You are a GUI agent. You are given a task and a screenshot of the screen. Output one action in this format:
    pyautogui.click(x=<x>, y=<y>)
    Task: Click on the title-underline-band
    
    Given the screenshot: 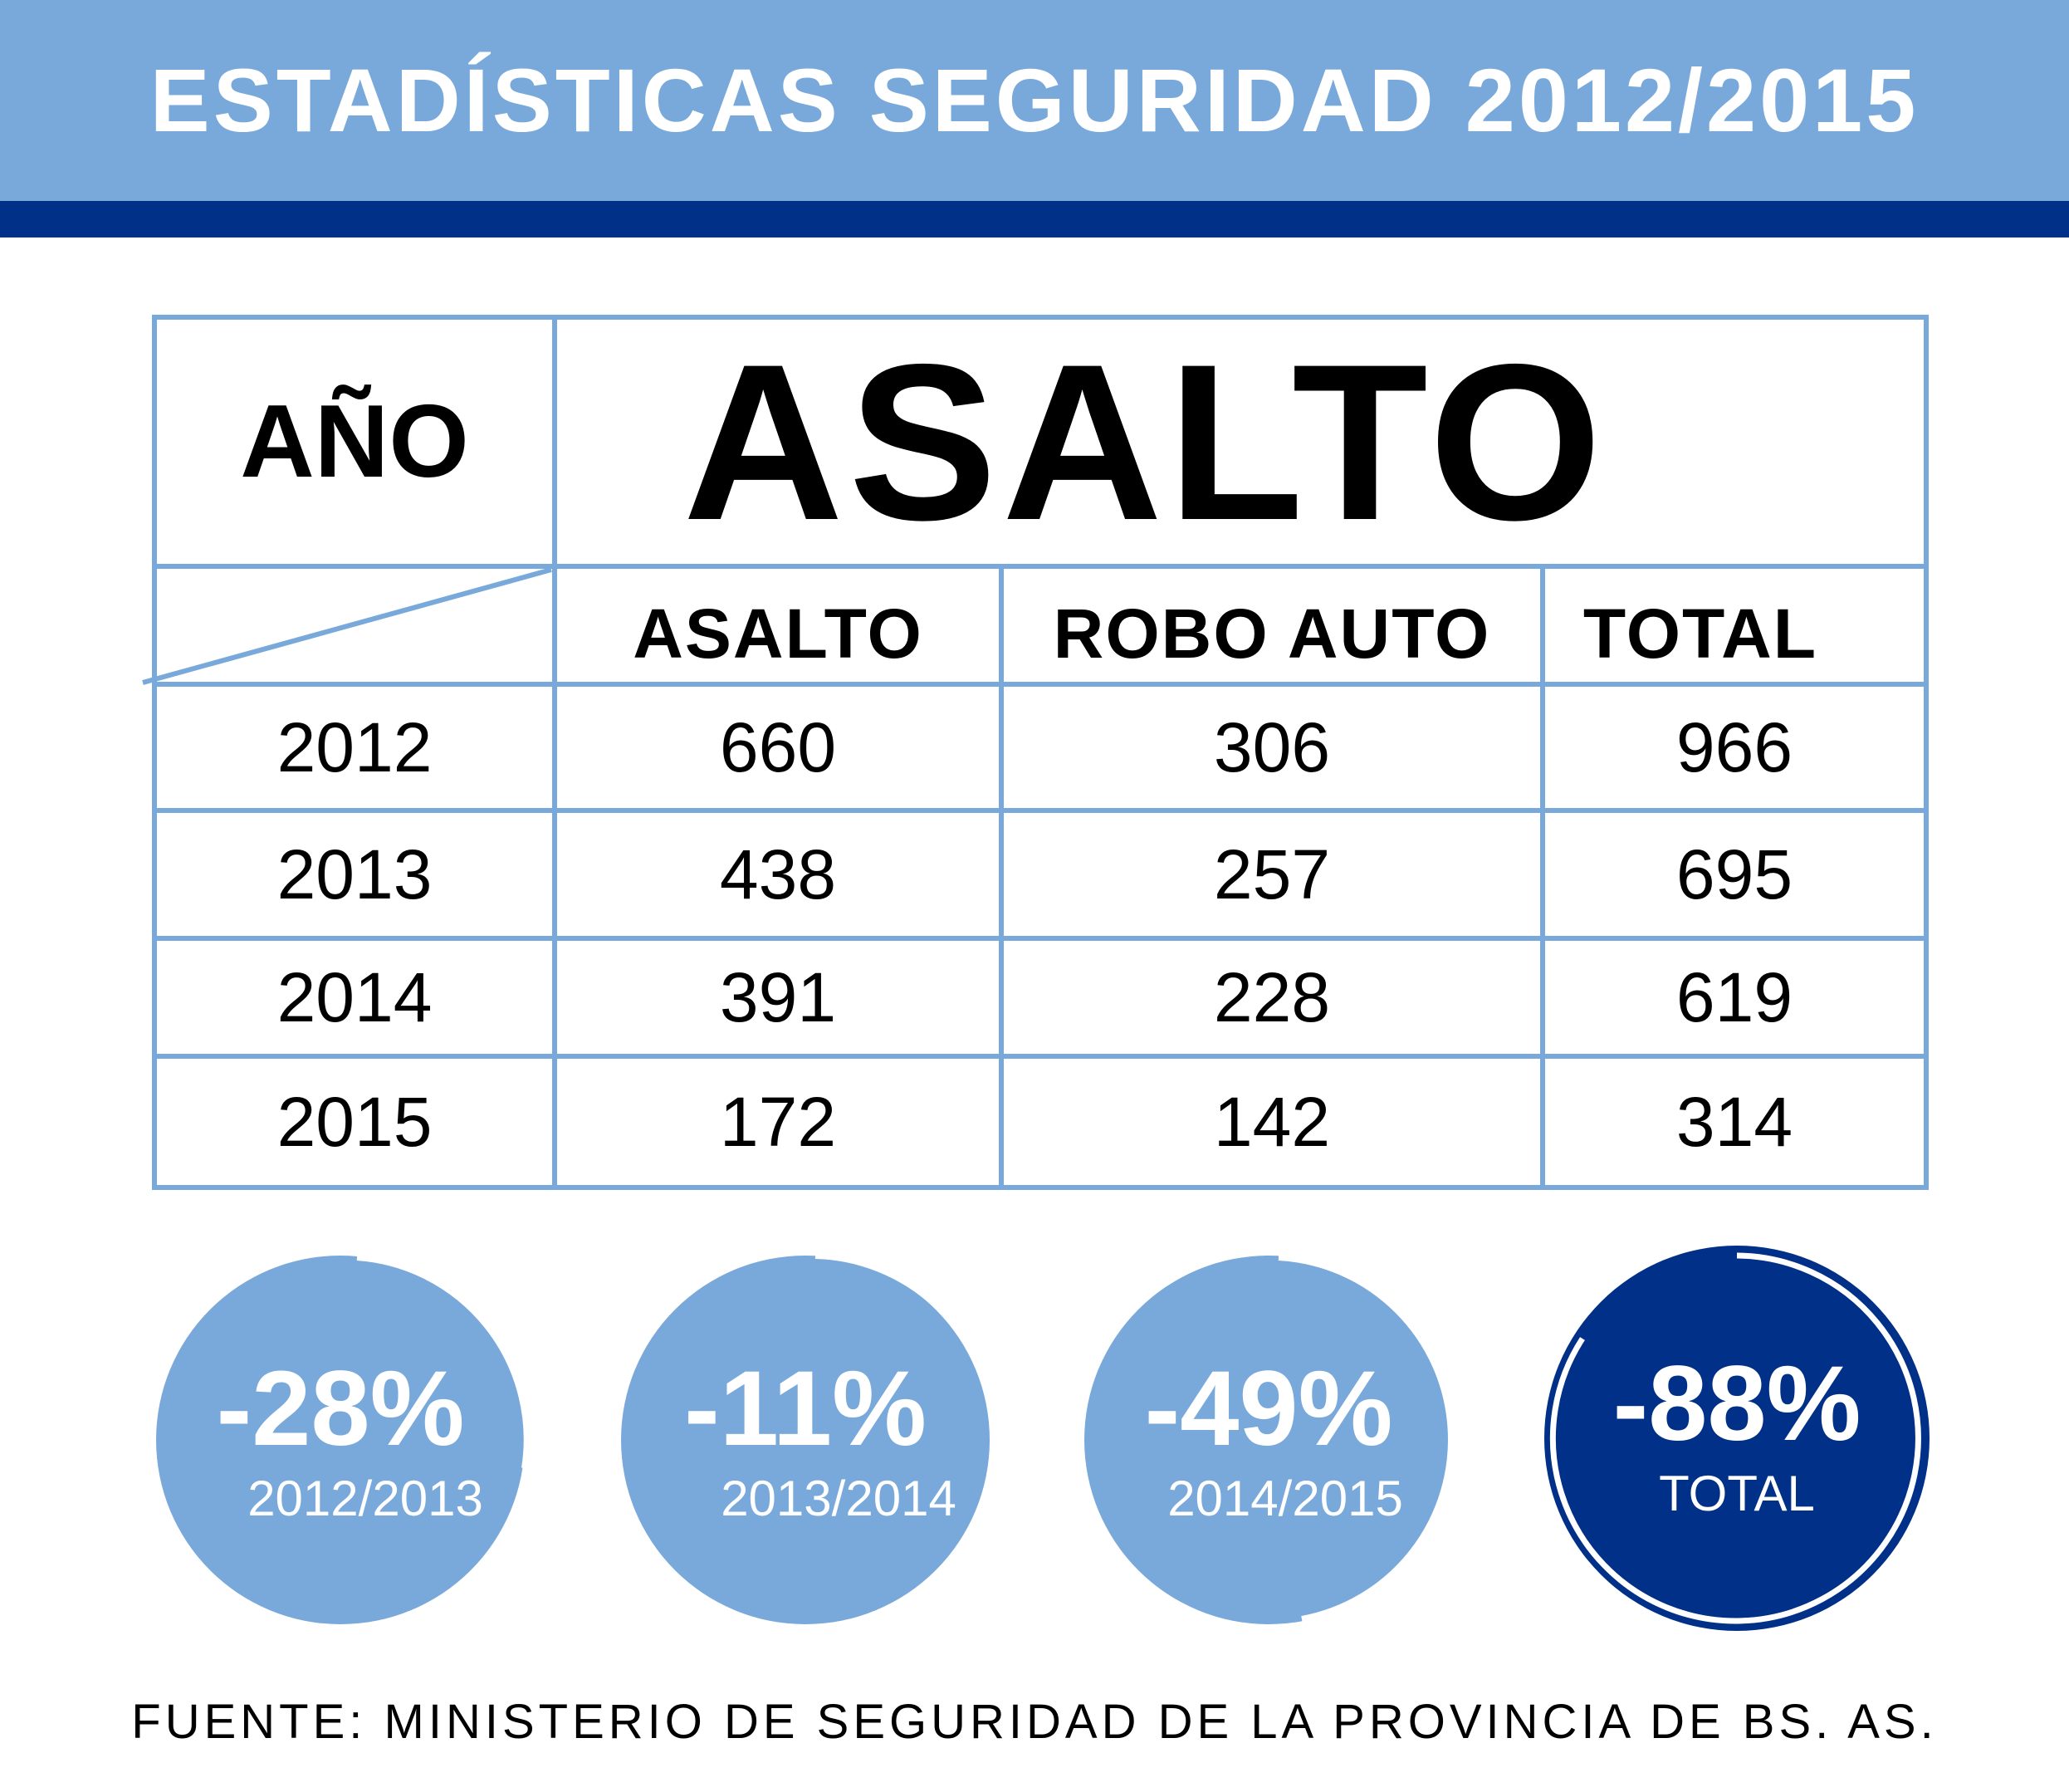 What is the action you would take?
    pyautogui.click(x=1034, y=219)
    